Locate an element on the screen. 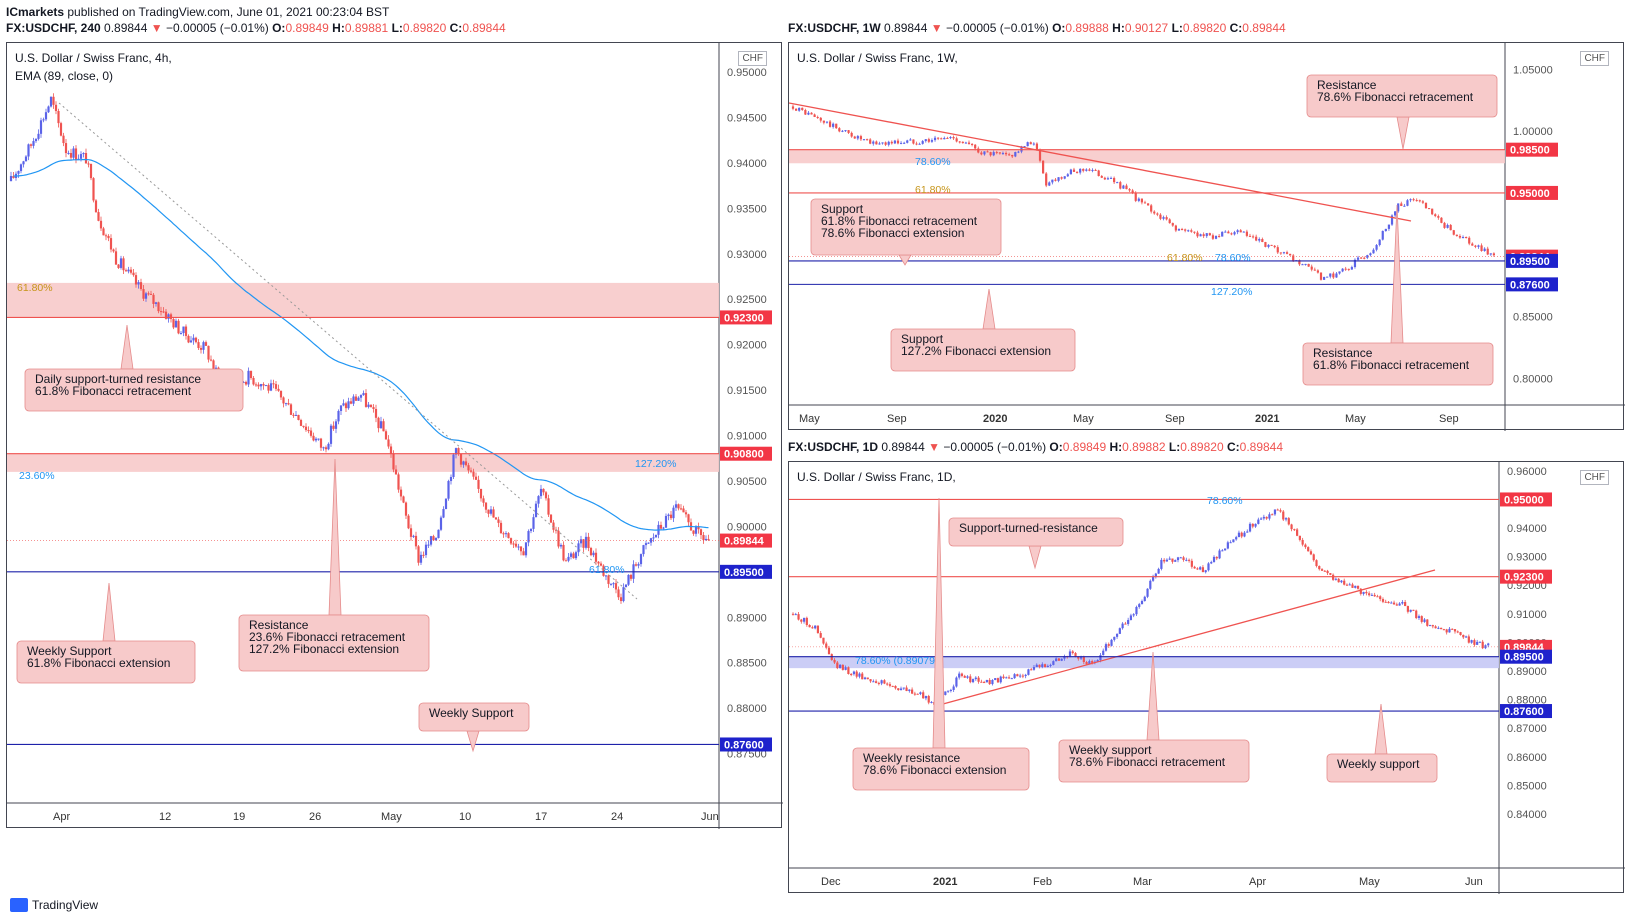  currency-badge-4h: CHF is located at coordinates (752, 58).